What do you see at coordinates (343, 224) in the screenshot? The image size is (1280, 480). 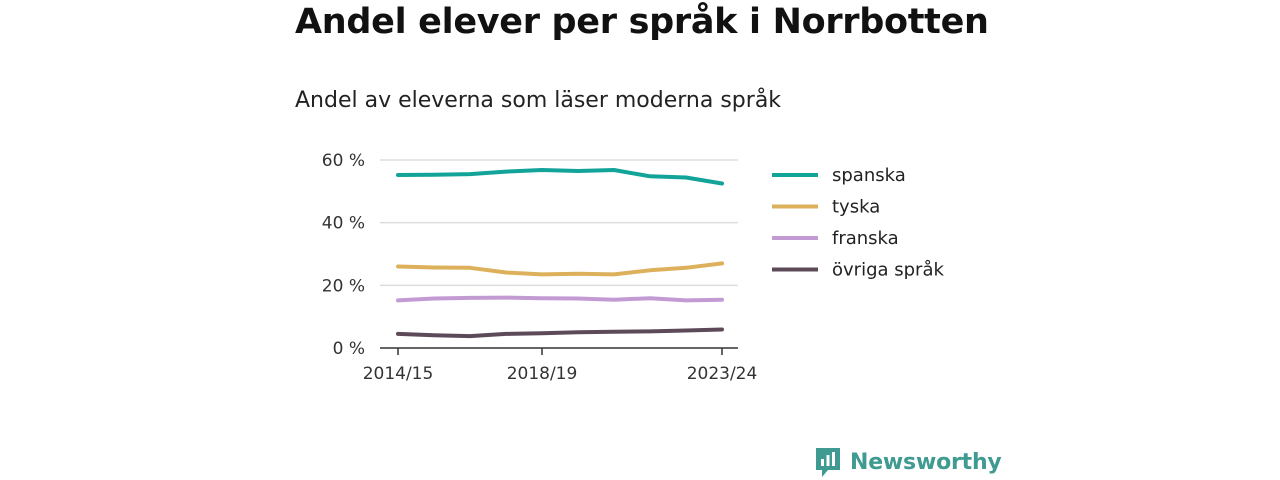 I see `y-tick-label: 40 %` at bounding box center [343, 224].